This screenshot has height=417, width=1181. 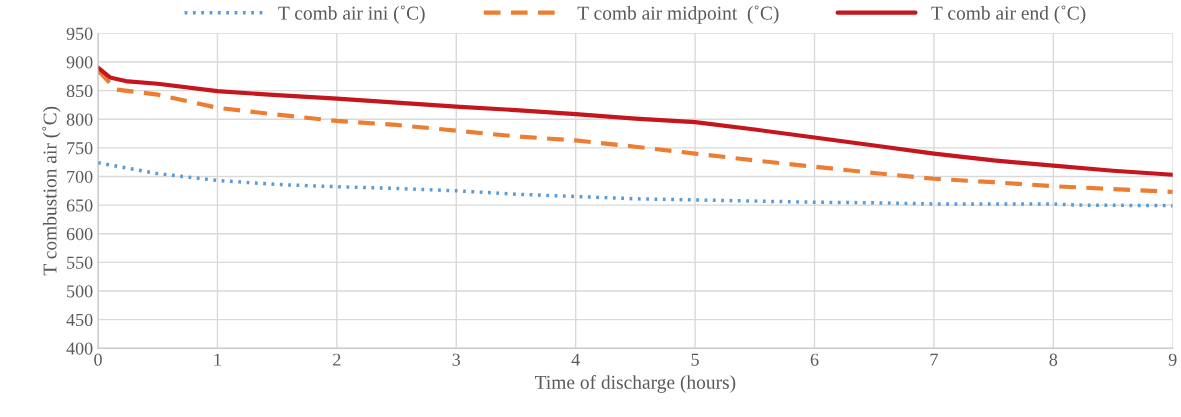 I want to click on x-tick-label: 5, so click(x=695, y=359).